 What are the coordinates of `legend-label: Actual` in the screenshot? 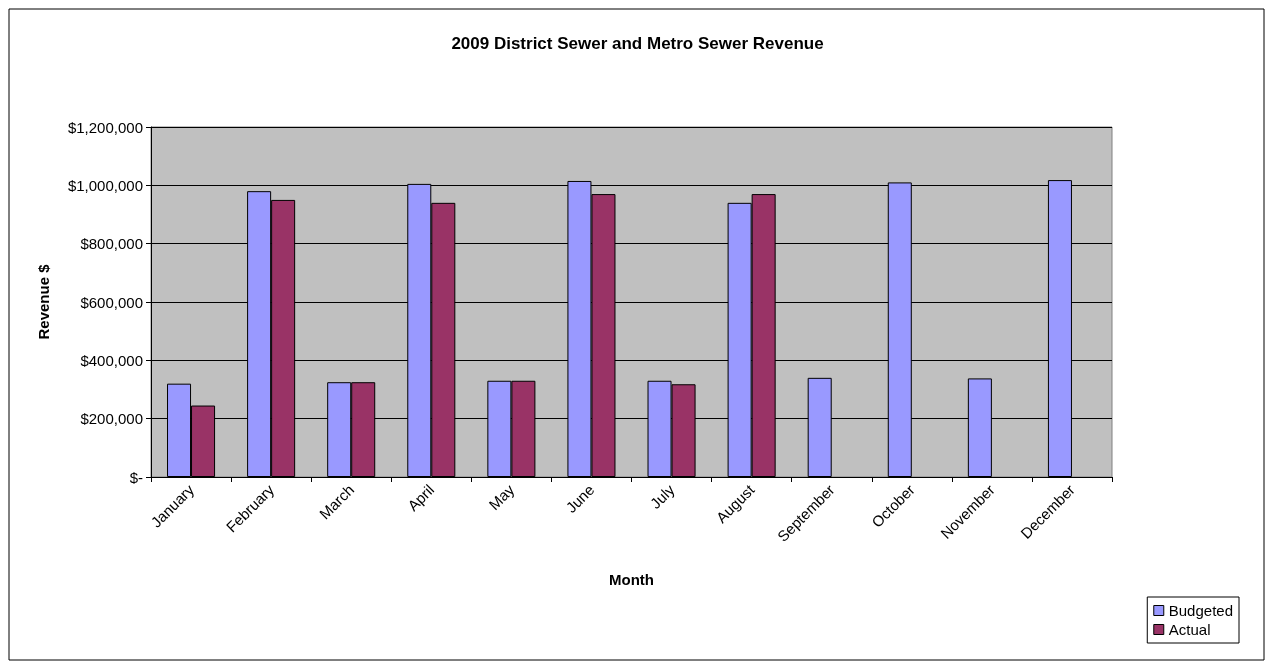 It's located at (1189, 629).